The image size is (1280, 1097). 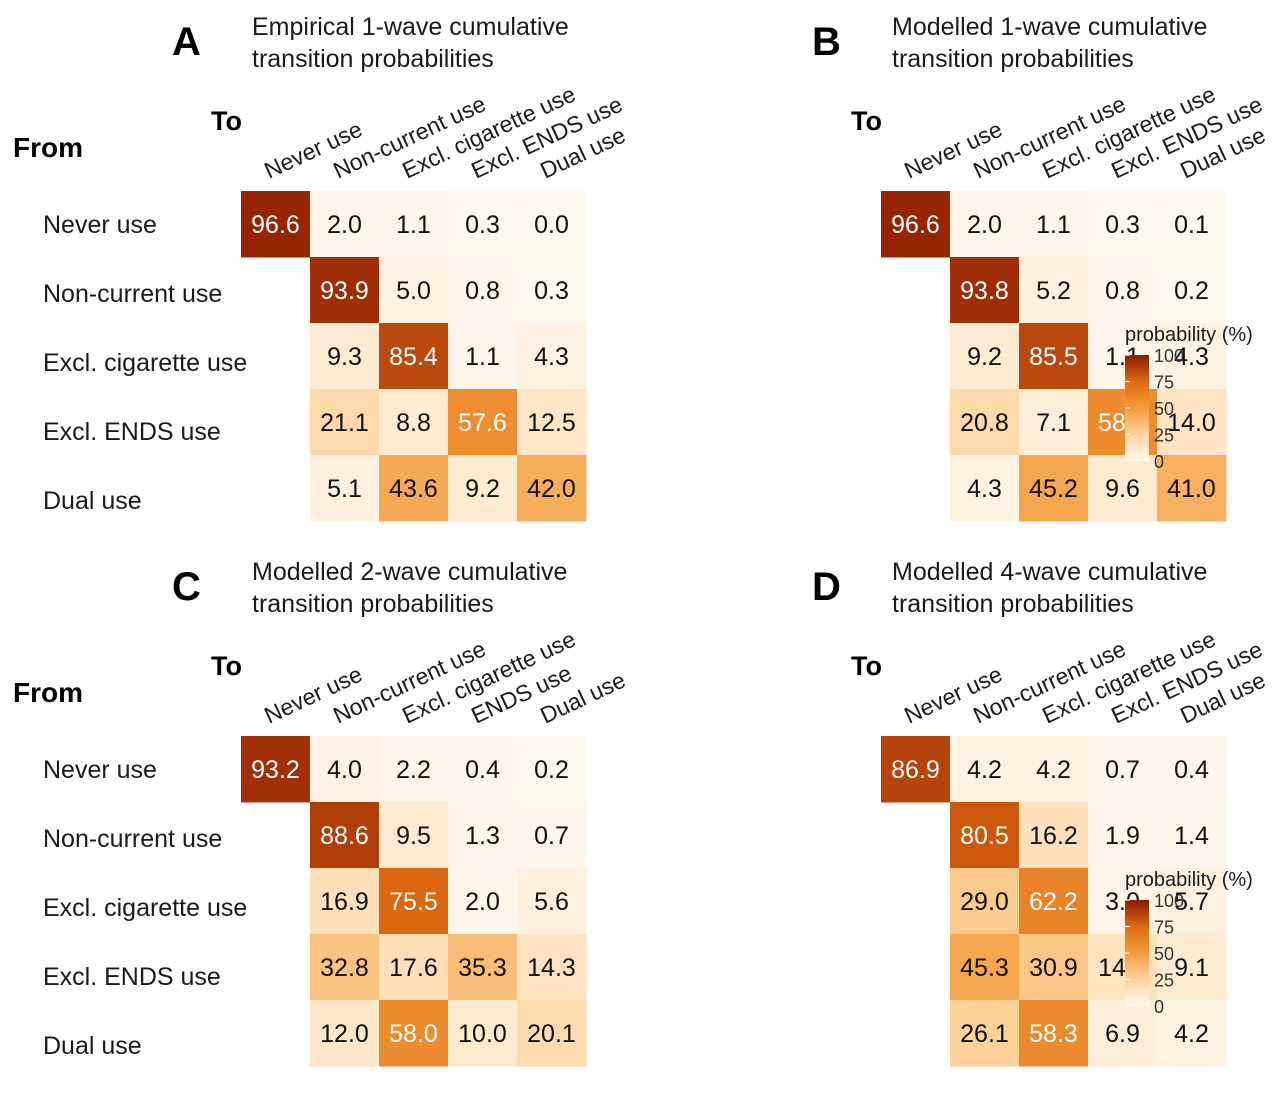 I want to click on cell-value-b-r2-c3: 5.2, so click(x=1053, y=291).